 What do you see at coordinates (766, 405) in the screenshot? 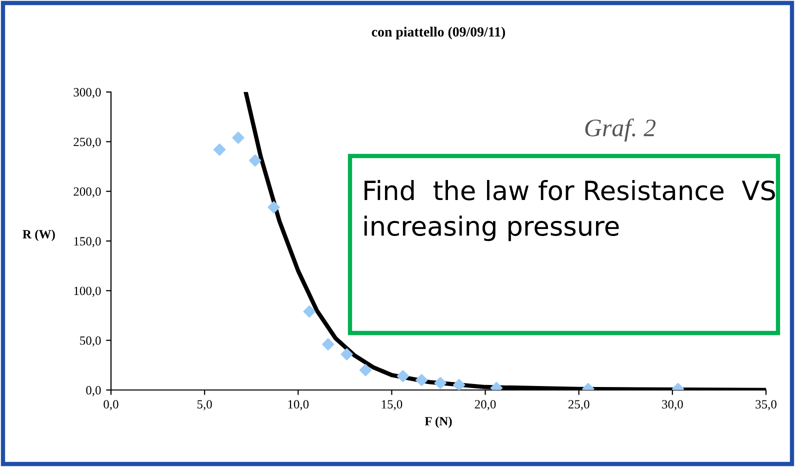
I see `x-tick-label: 35,0` at bounding box center [766, 405].